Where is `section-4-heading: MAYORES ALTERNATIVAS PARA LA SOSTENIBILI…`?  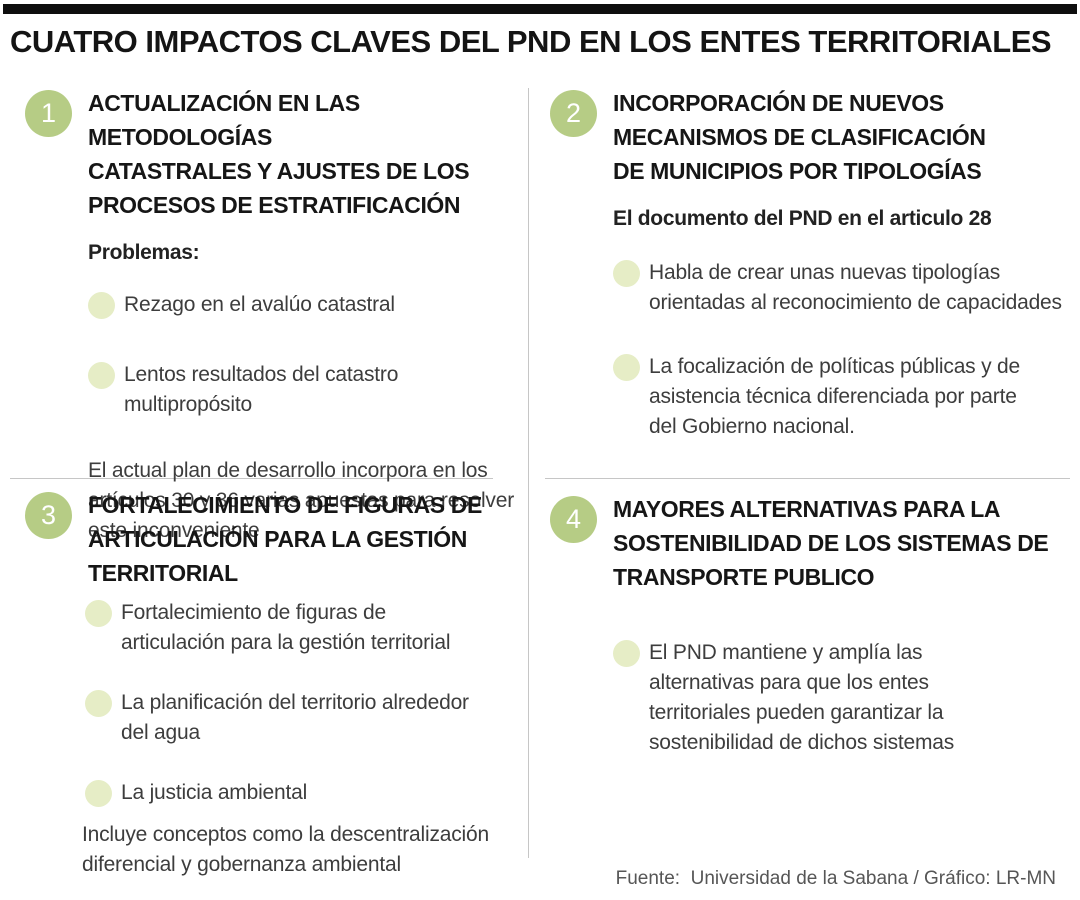 section-4-heading: MAYORES ALTERNATIVAS PARA LA SOSTENIBILI… is located at coordinates (831, 543).